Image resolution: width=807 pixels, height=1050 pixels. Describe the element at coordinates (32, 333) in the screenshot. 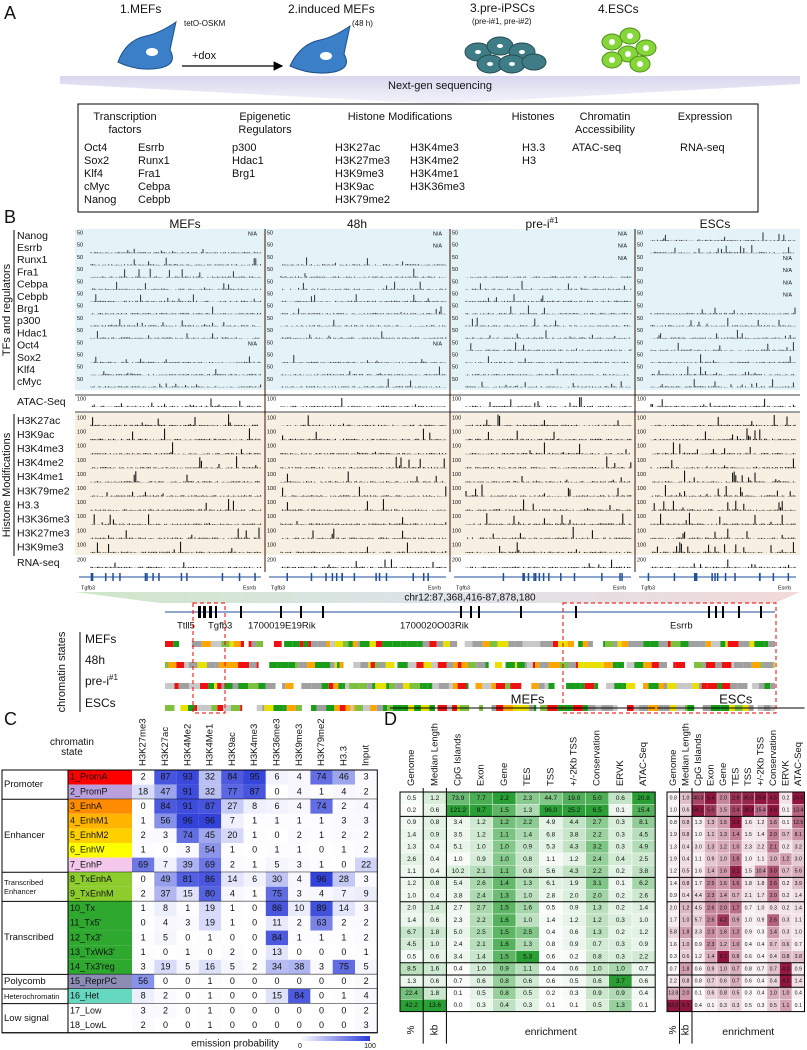

I see `track-label: Hdac1` at that location.